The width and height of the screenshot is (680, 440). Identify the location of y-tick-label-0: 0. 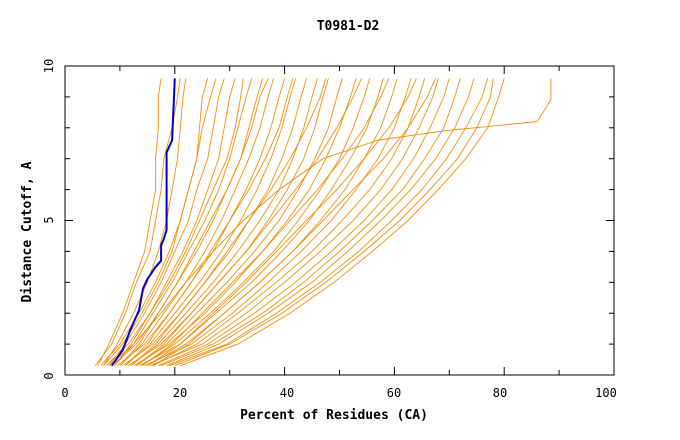
(49, 375).